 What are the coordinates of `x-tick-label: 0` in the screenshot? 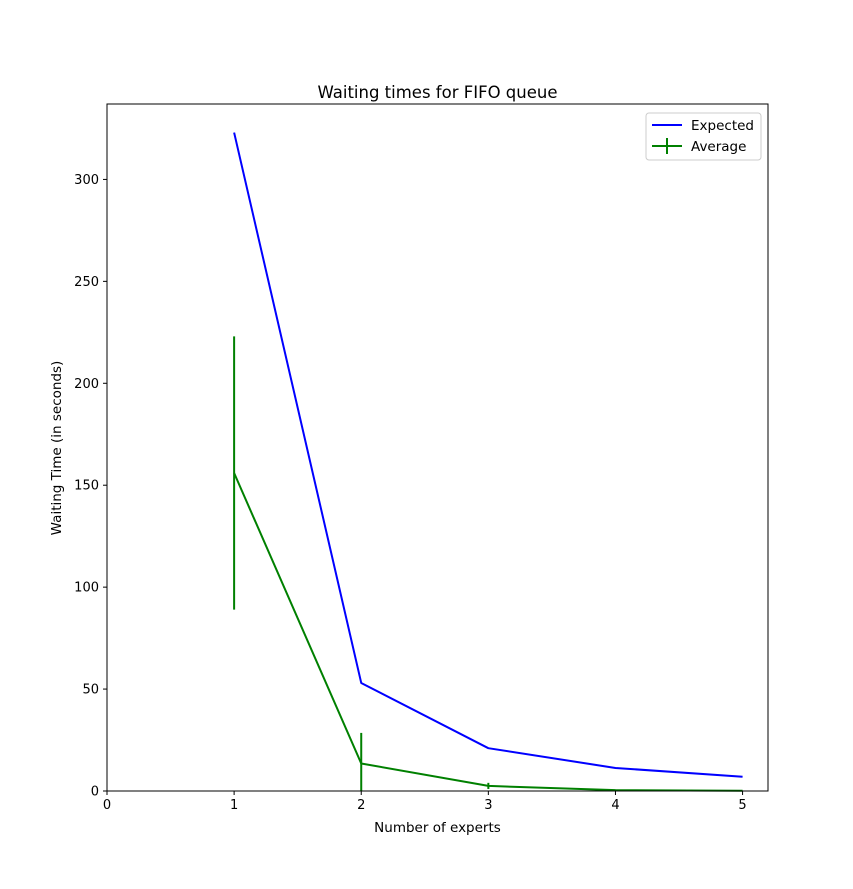 It's located at (107, 805).